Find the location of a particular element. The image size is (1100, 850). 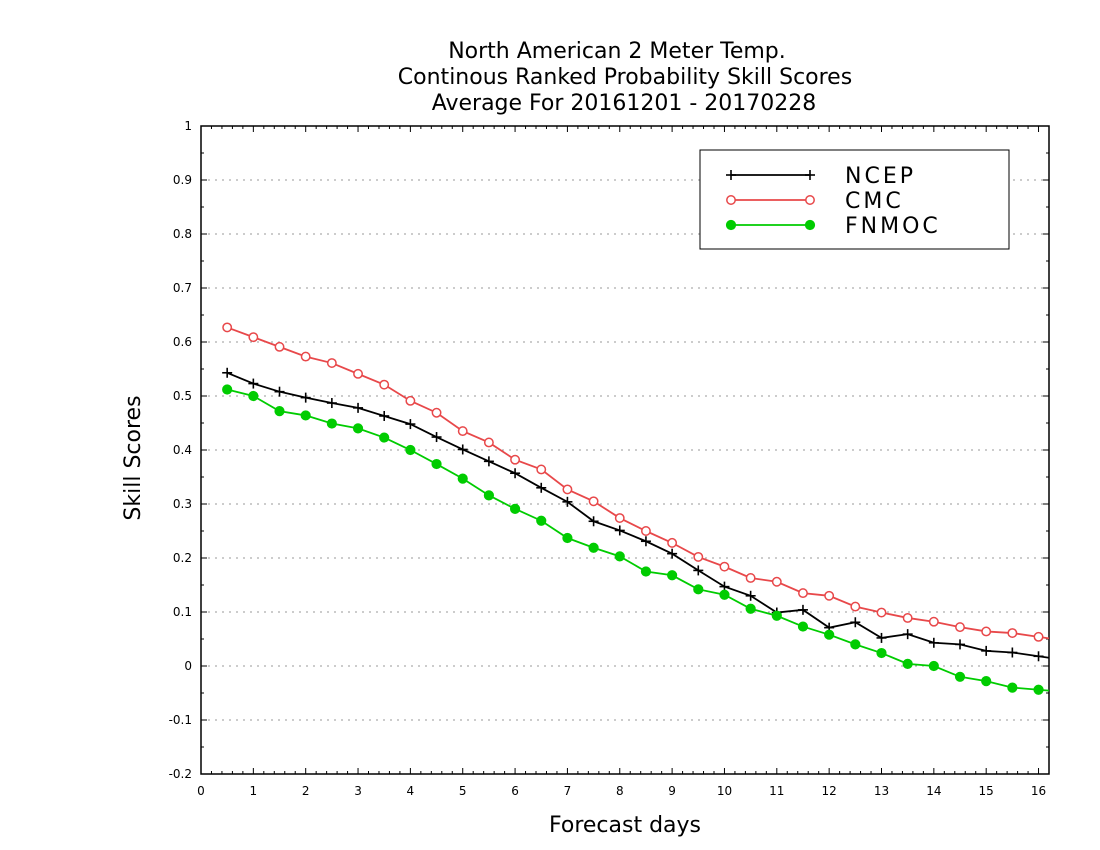

title-line-1: North American 2 Meter Temp. is located at coordinates (617, 51).